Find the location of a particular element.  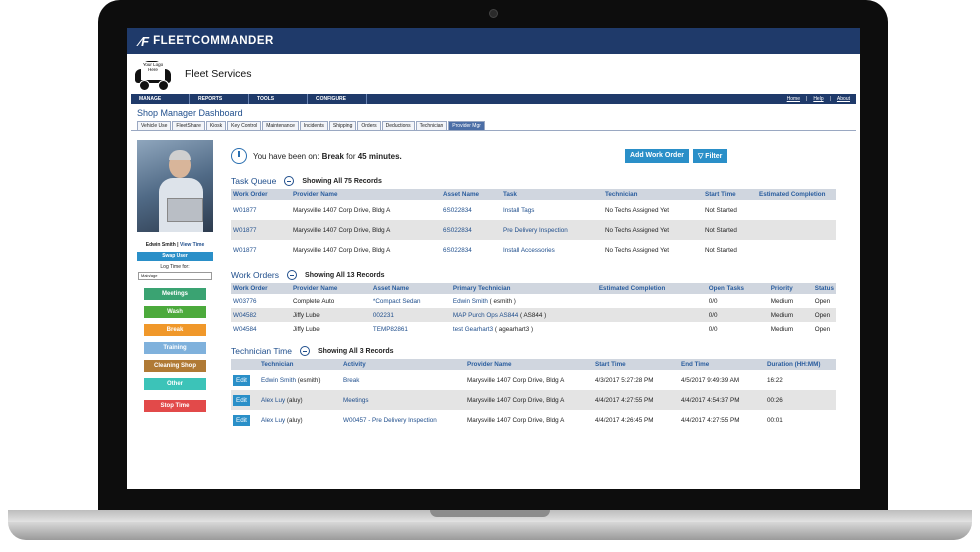

tab-maintenance: Maintenance is located at coordinates (280, 125).